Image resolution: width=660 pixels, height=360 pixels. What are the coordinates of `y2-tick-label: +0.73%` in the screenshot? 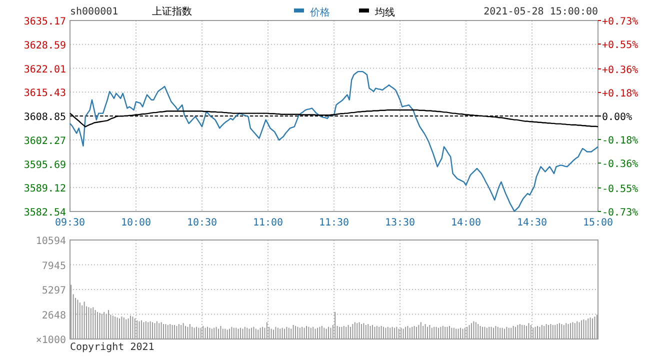 It's located at (620, 22).